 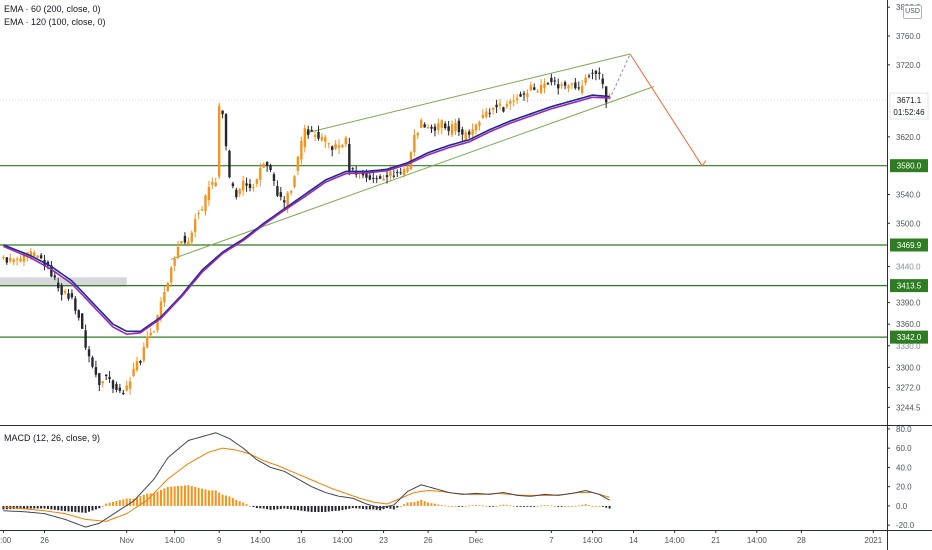 I want to click on scale-currency-badge: USD, so click(x=912, y=12).